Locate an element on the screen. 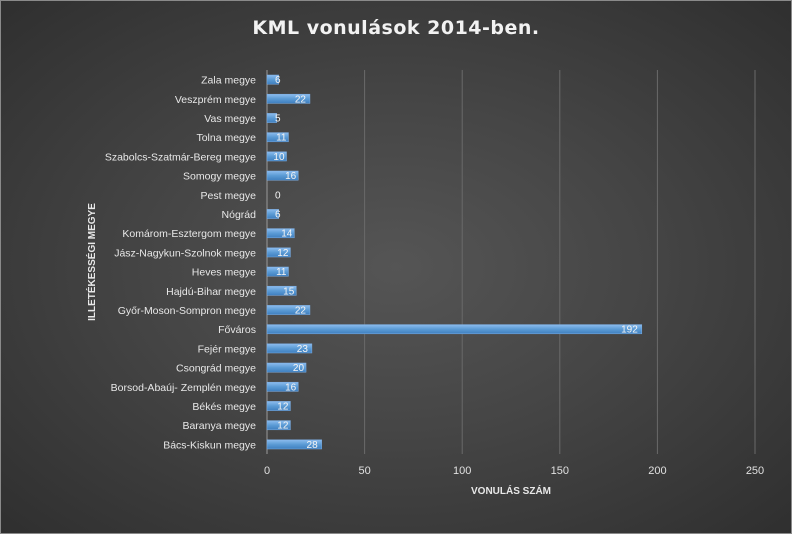 The height and width of the screenshot is (534, 792). x-tick-label: 200 is located at coordinates (657, 471).